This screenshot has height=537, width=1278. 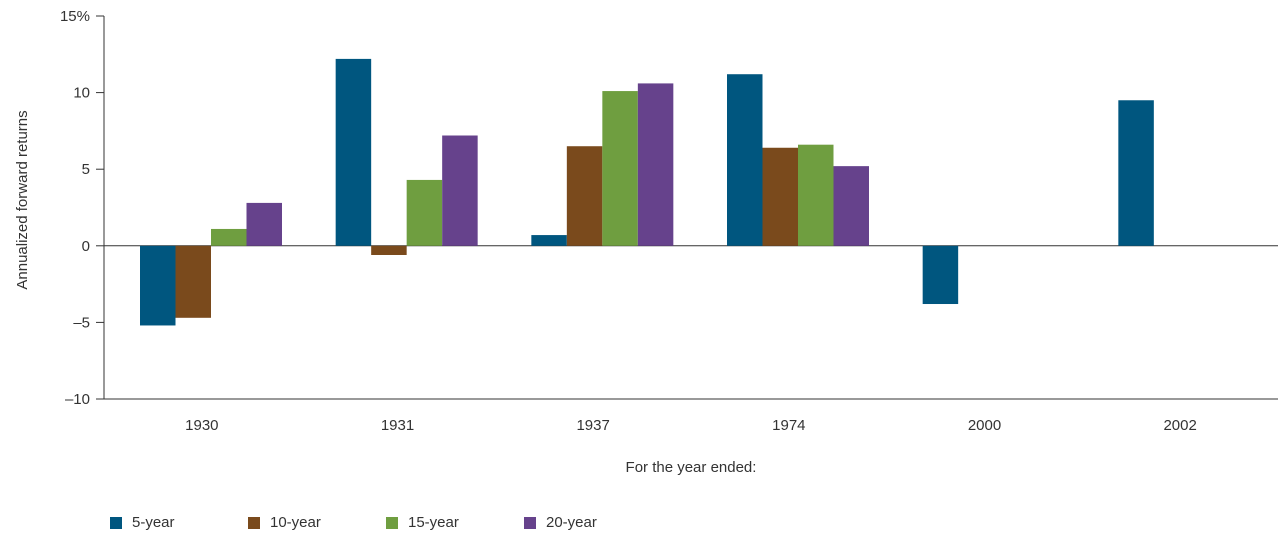 I want to click on bar-10-year-1931, so click(x=389, y=250).